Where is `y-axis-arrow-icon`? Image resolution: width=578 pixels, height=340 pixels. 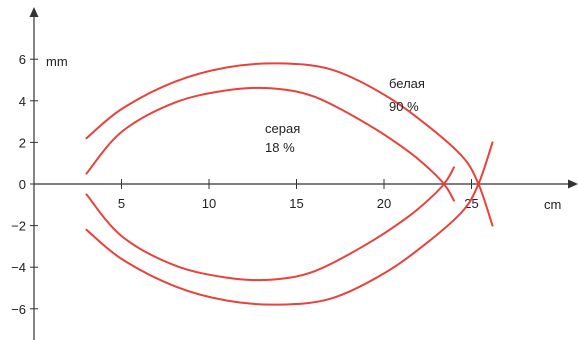
y-axis-arrow-icon is located at coordinates (34, 12).